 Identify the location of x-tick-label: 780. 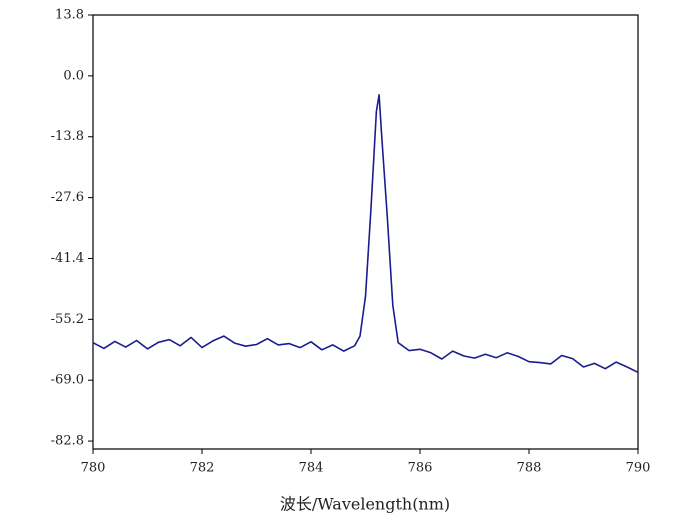
(93, 468).